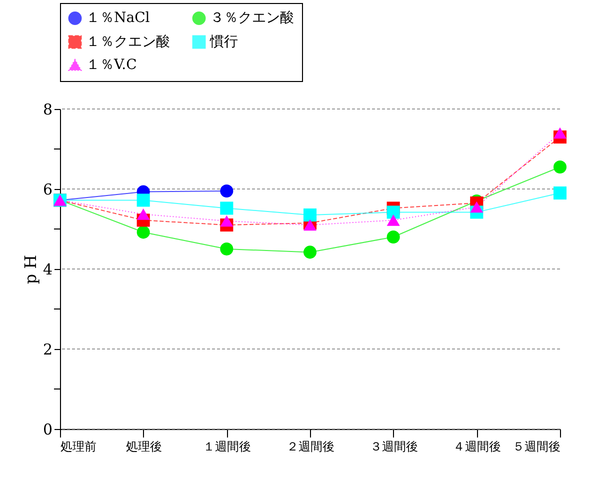  Describe the element at coordinates (47, 189) in the screenshot. I see `y-tick-label: 6` at that location.